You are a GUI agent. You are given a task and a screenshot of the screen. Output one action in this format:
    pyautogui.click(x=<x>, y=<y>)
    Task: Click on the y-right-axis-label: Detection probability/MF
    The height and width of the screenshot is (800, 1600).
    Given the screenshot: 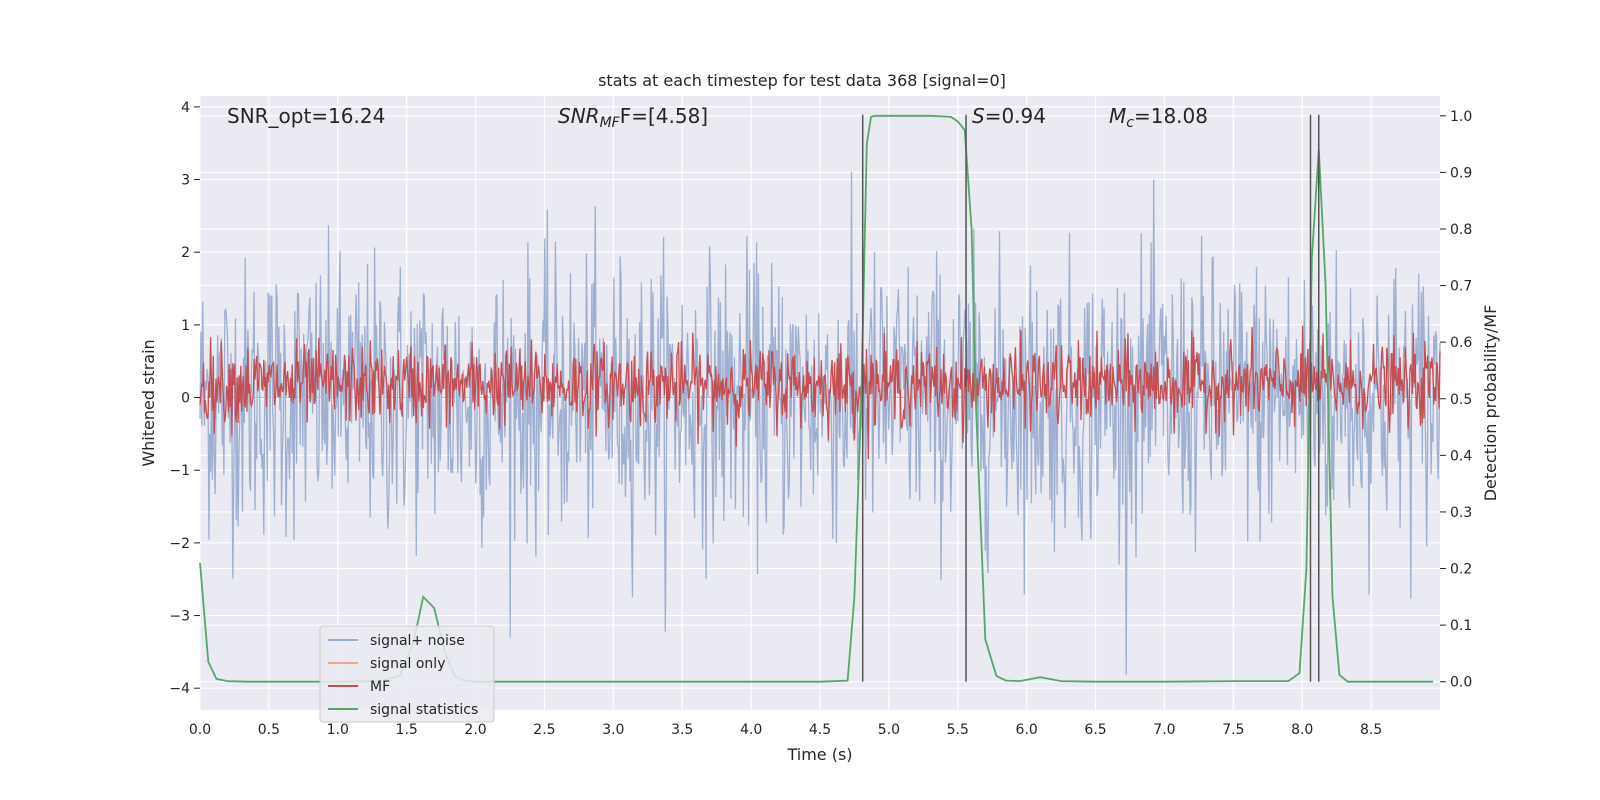 What is the action you would take?
    pyautogui.click(x=1490, y=403)
    